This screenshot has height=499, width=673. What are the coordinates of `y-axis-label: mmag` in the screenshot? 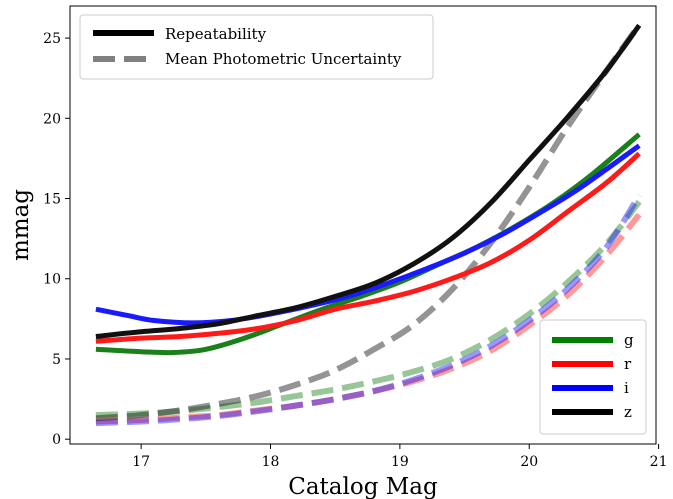 It's located at (21, 225).